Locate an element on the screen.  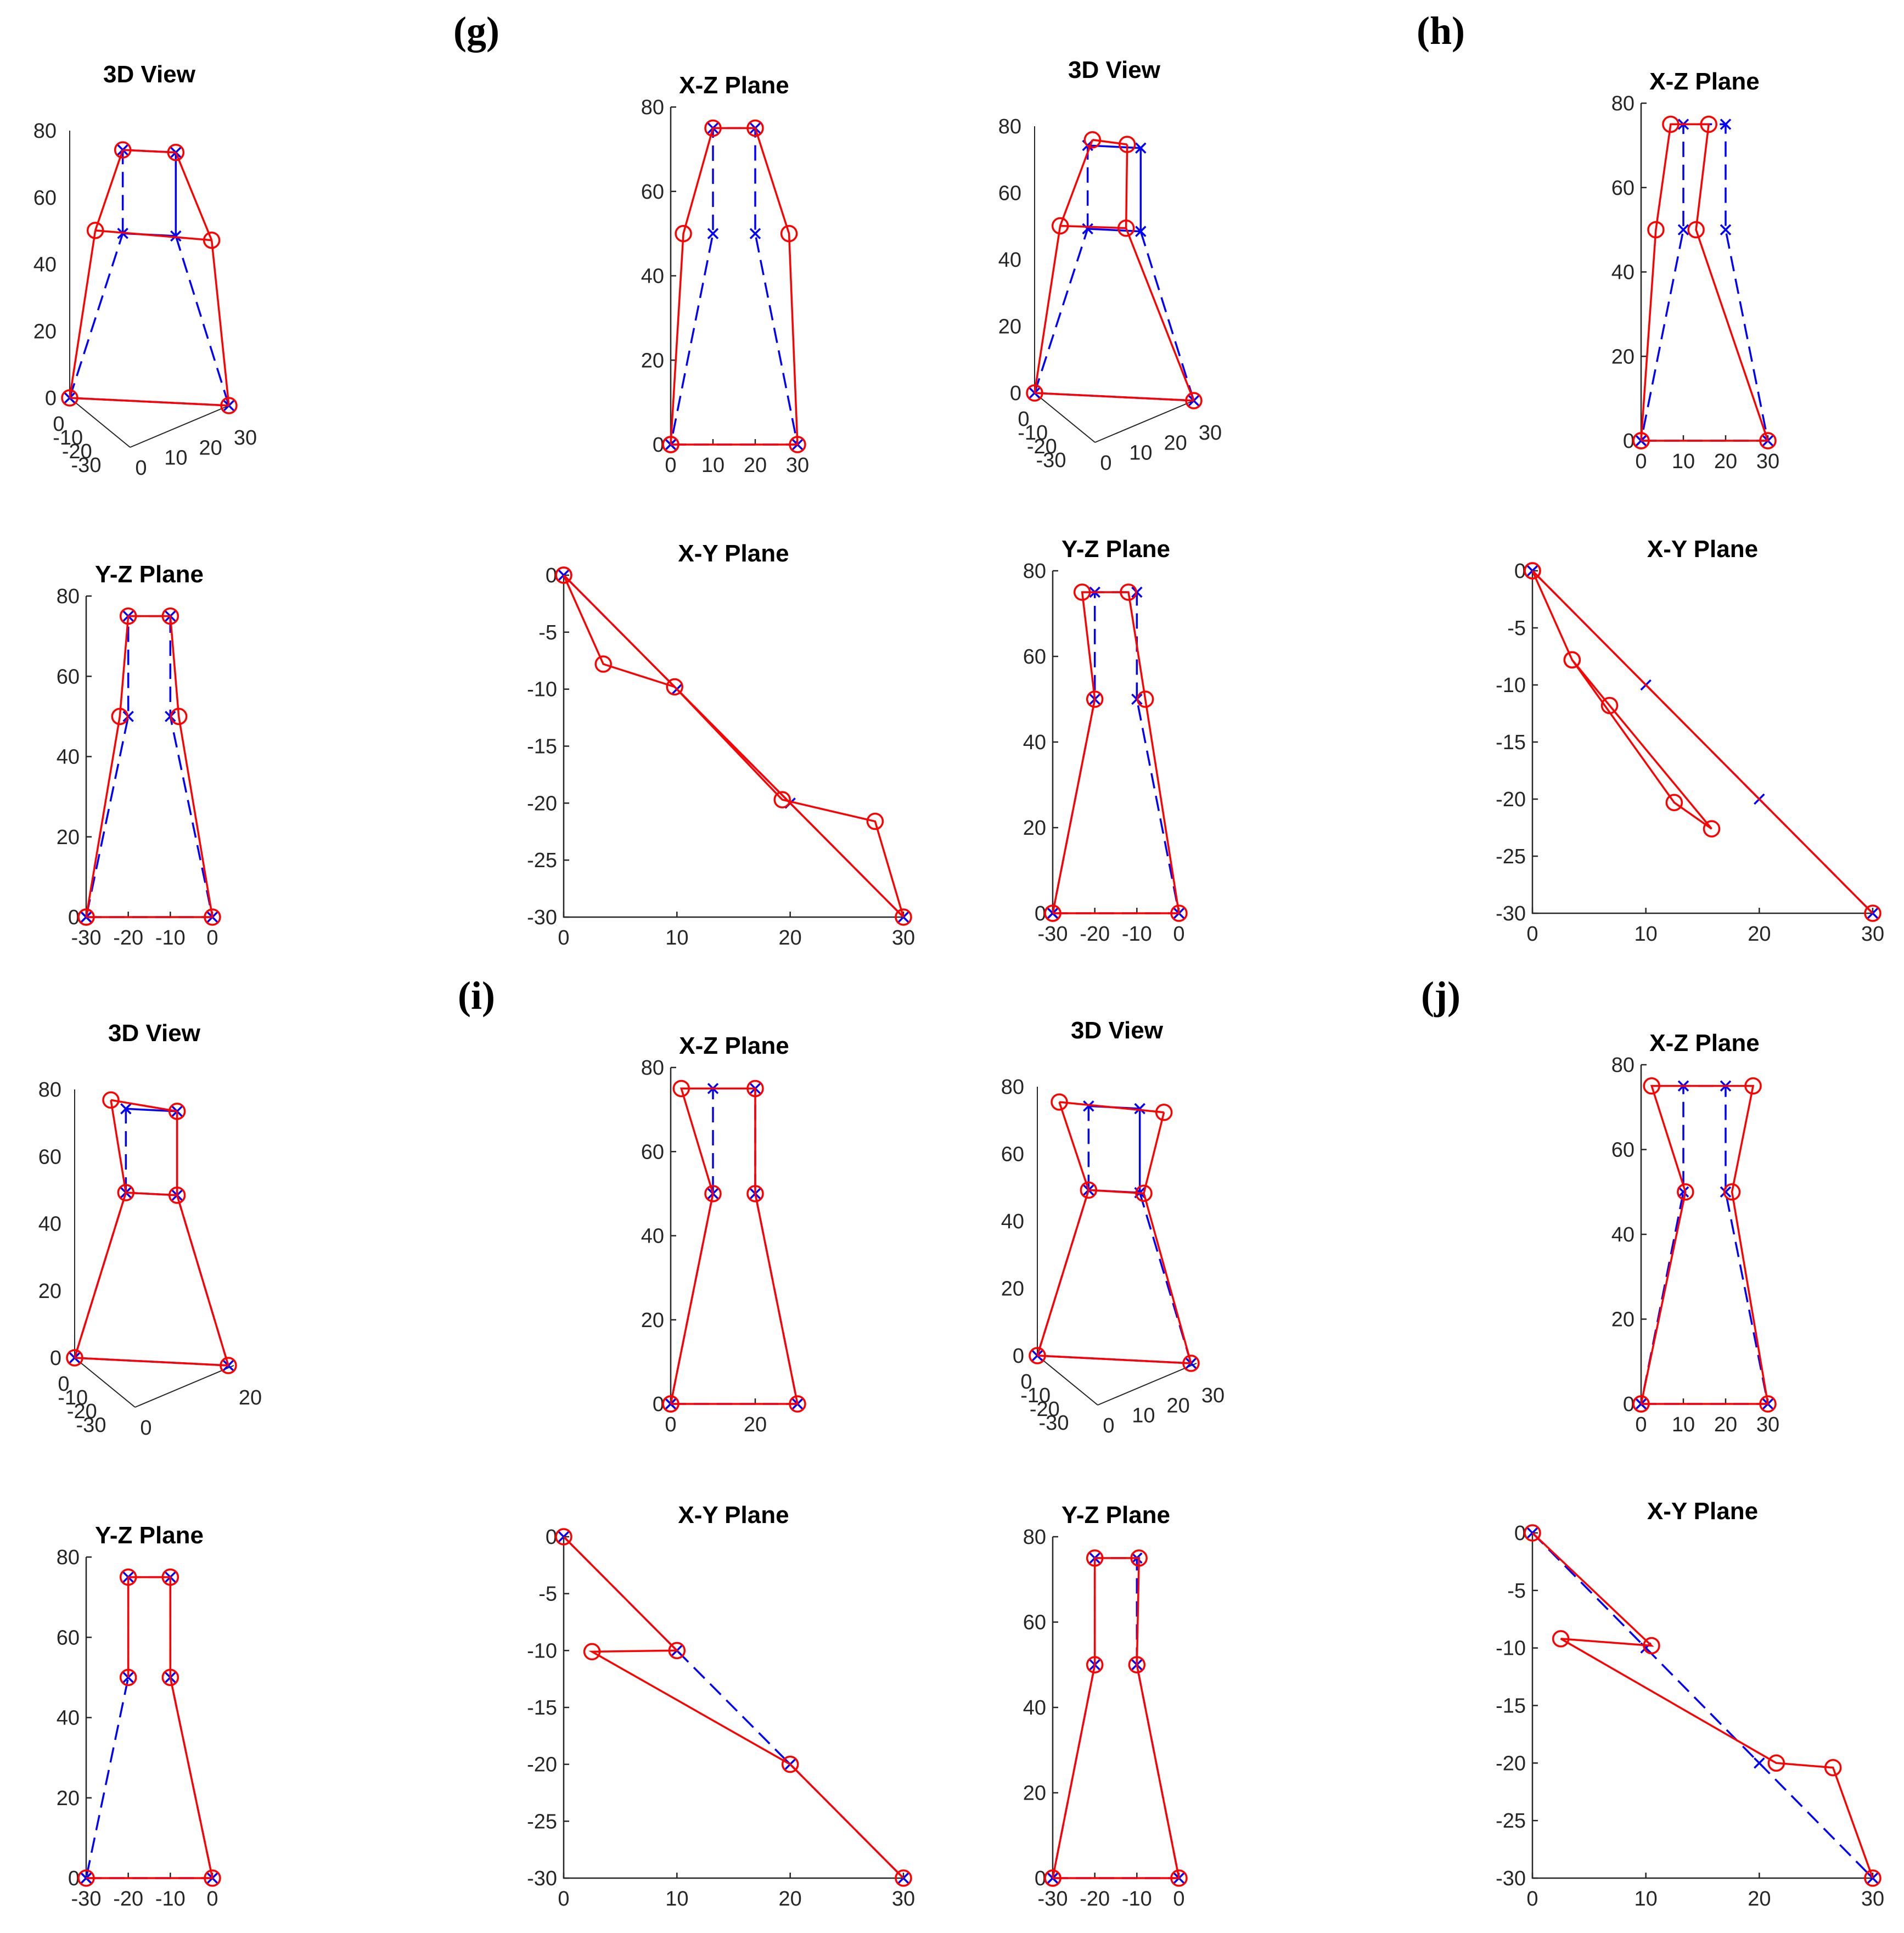
x-tick-label: 20 is located at coordinates (755, 1424).